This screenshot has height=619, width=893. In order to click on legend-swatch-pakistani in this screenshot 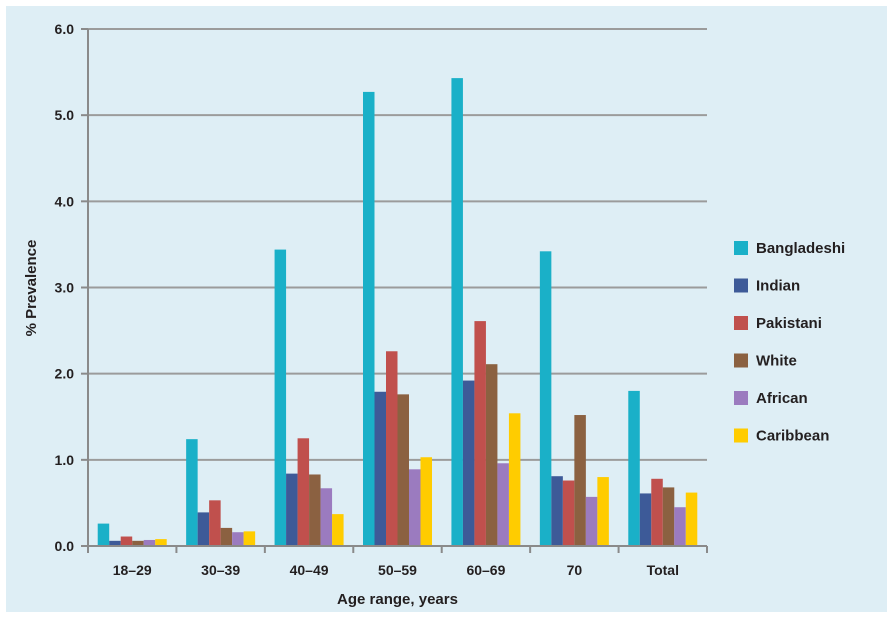, I will do `click(741, 323)`.